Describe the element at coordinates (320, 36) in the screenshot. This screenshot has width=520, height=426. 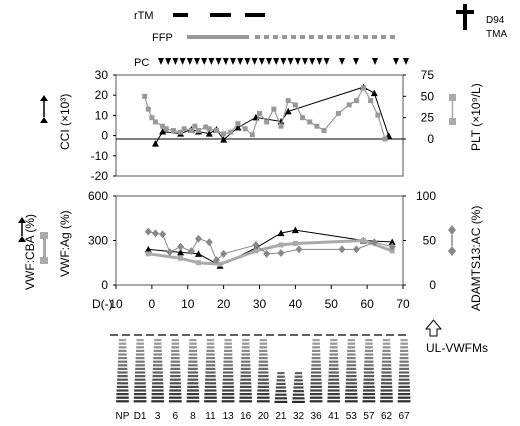
I see `header: rTM FFP PC D94 TMA` at that location.